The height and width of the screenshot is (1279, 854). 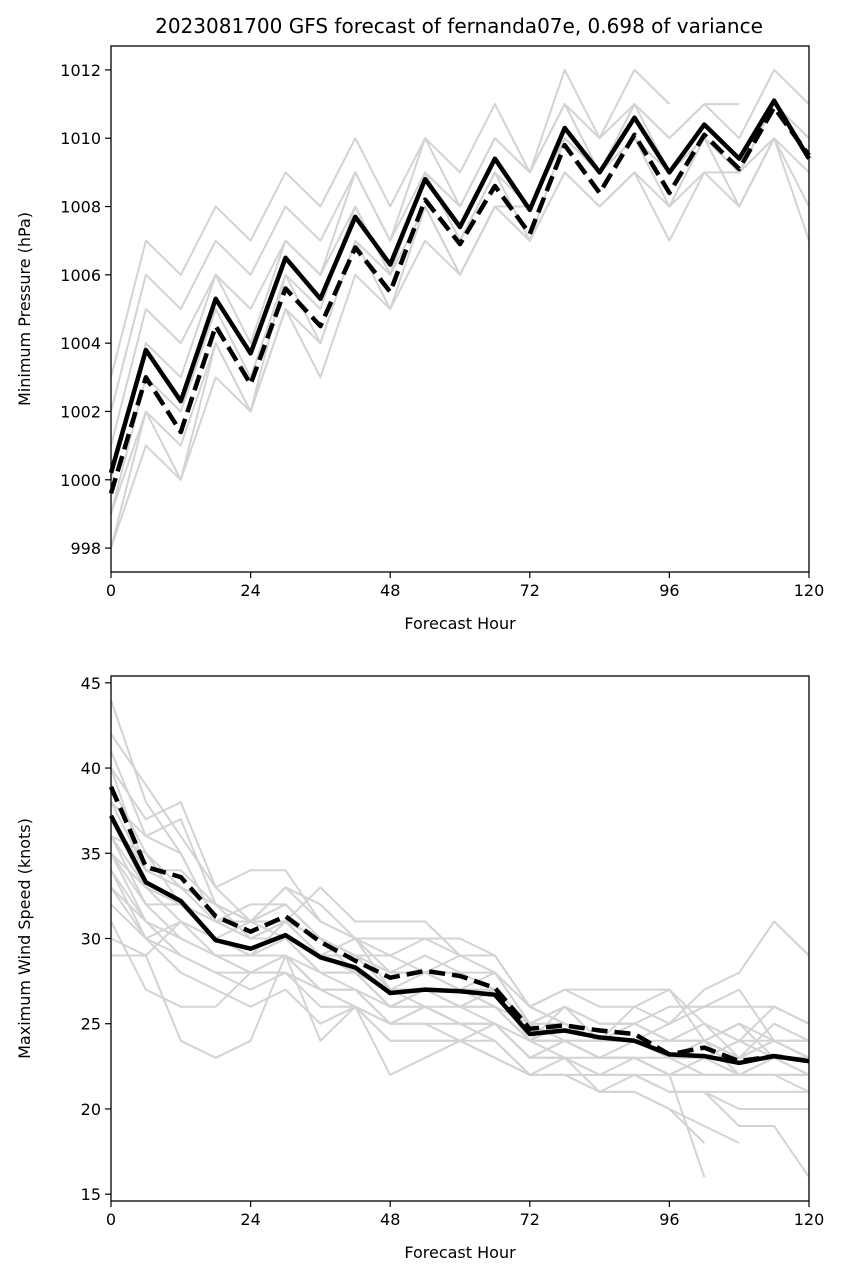 What do you see at coordinates (530, 590) in the screenshot?
I see `pressure-xtick-label: 72` at bounding box center [530, 590].